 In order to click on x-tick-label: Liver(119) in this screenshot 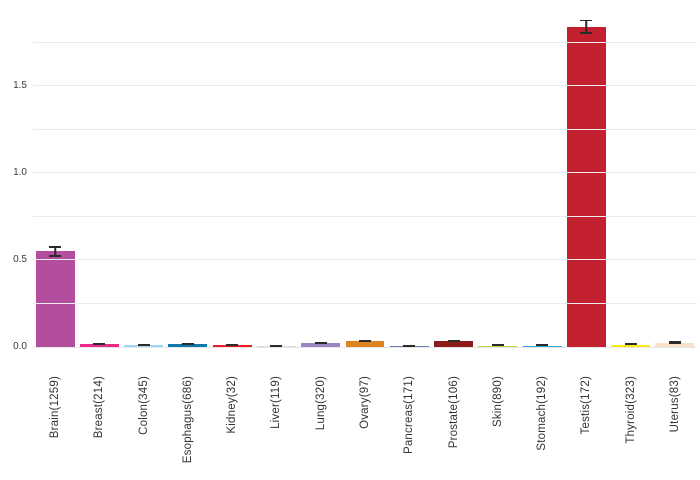, I will do `click(276, 402)`.